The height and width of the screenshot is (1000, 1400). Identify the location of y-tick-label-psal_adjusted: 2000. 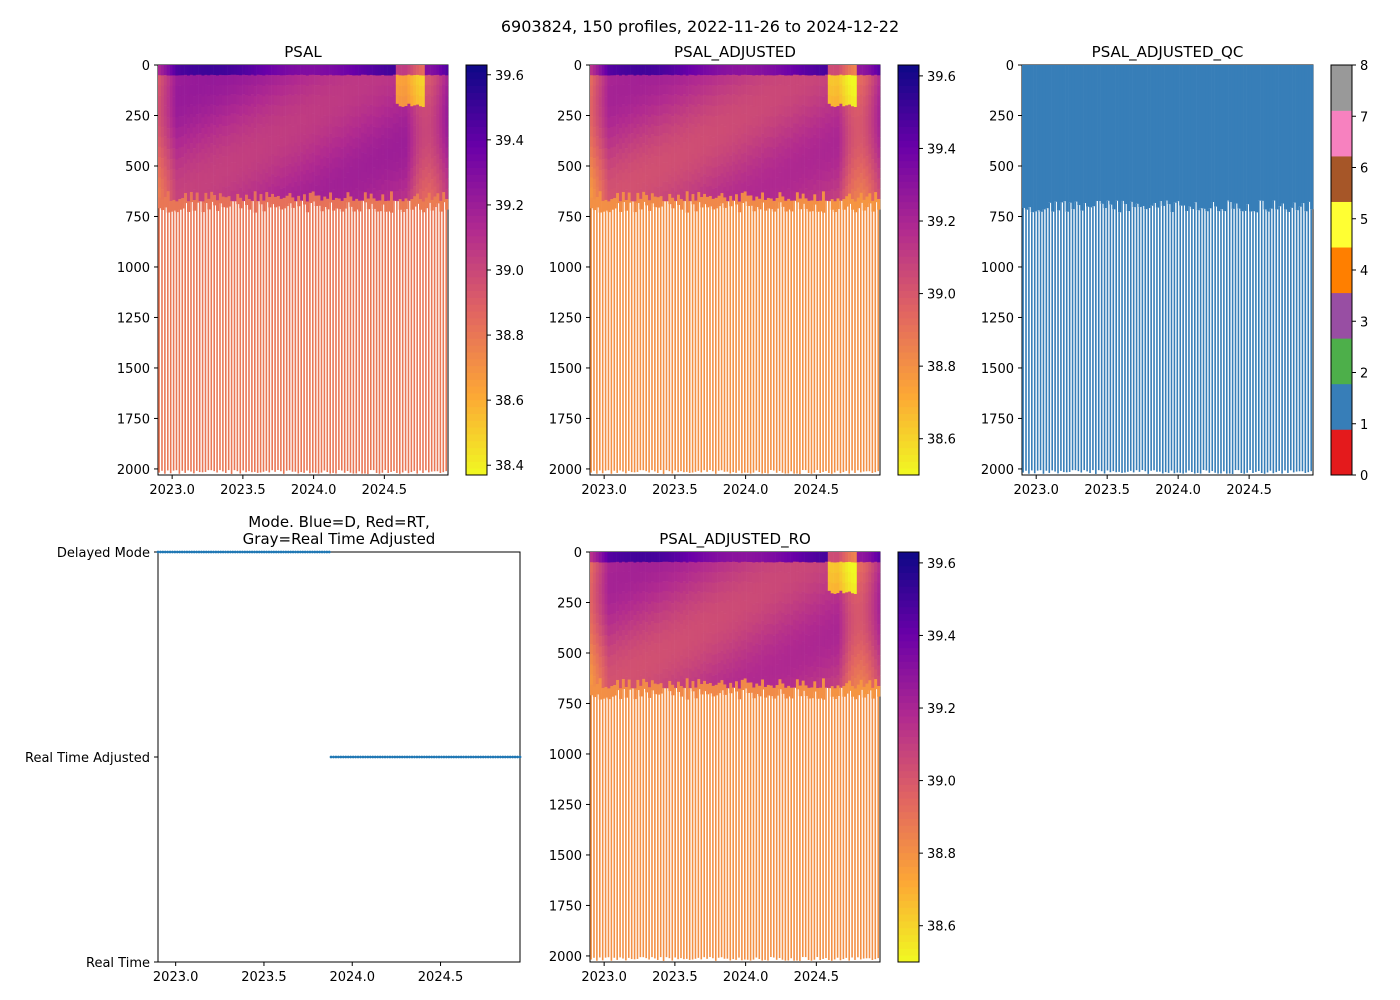
(565, 470).